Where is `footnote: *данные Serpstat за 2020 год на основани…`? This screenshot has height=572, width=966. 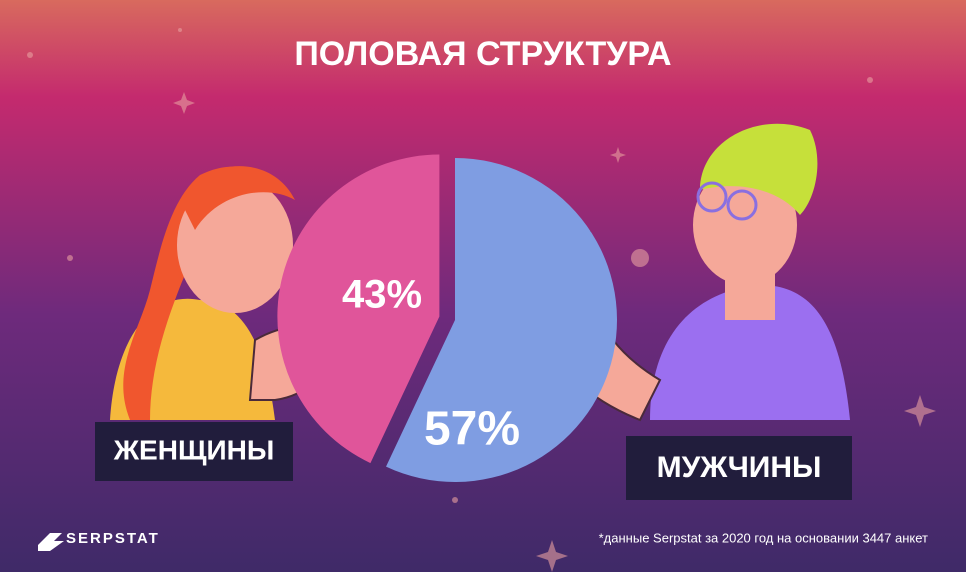 footnote: *данные Serpstat за 2020 год на основани… is located at coordinates (763, 537).